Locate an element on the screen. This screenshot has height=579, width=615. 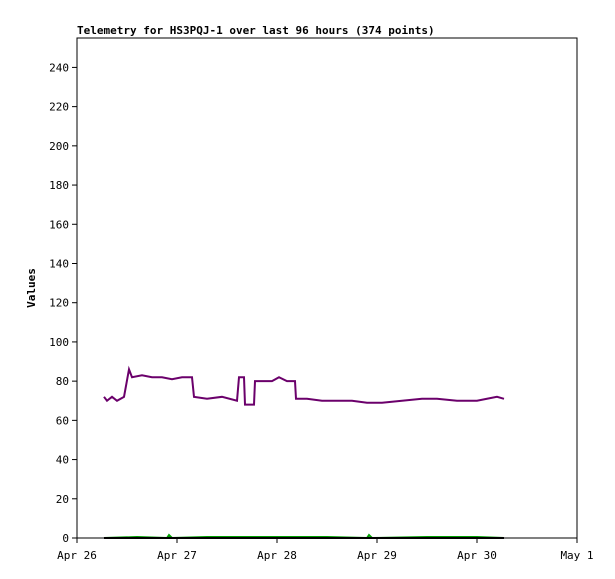
x-tick-label: Apr 27 is located at coordinates (177, 555).